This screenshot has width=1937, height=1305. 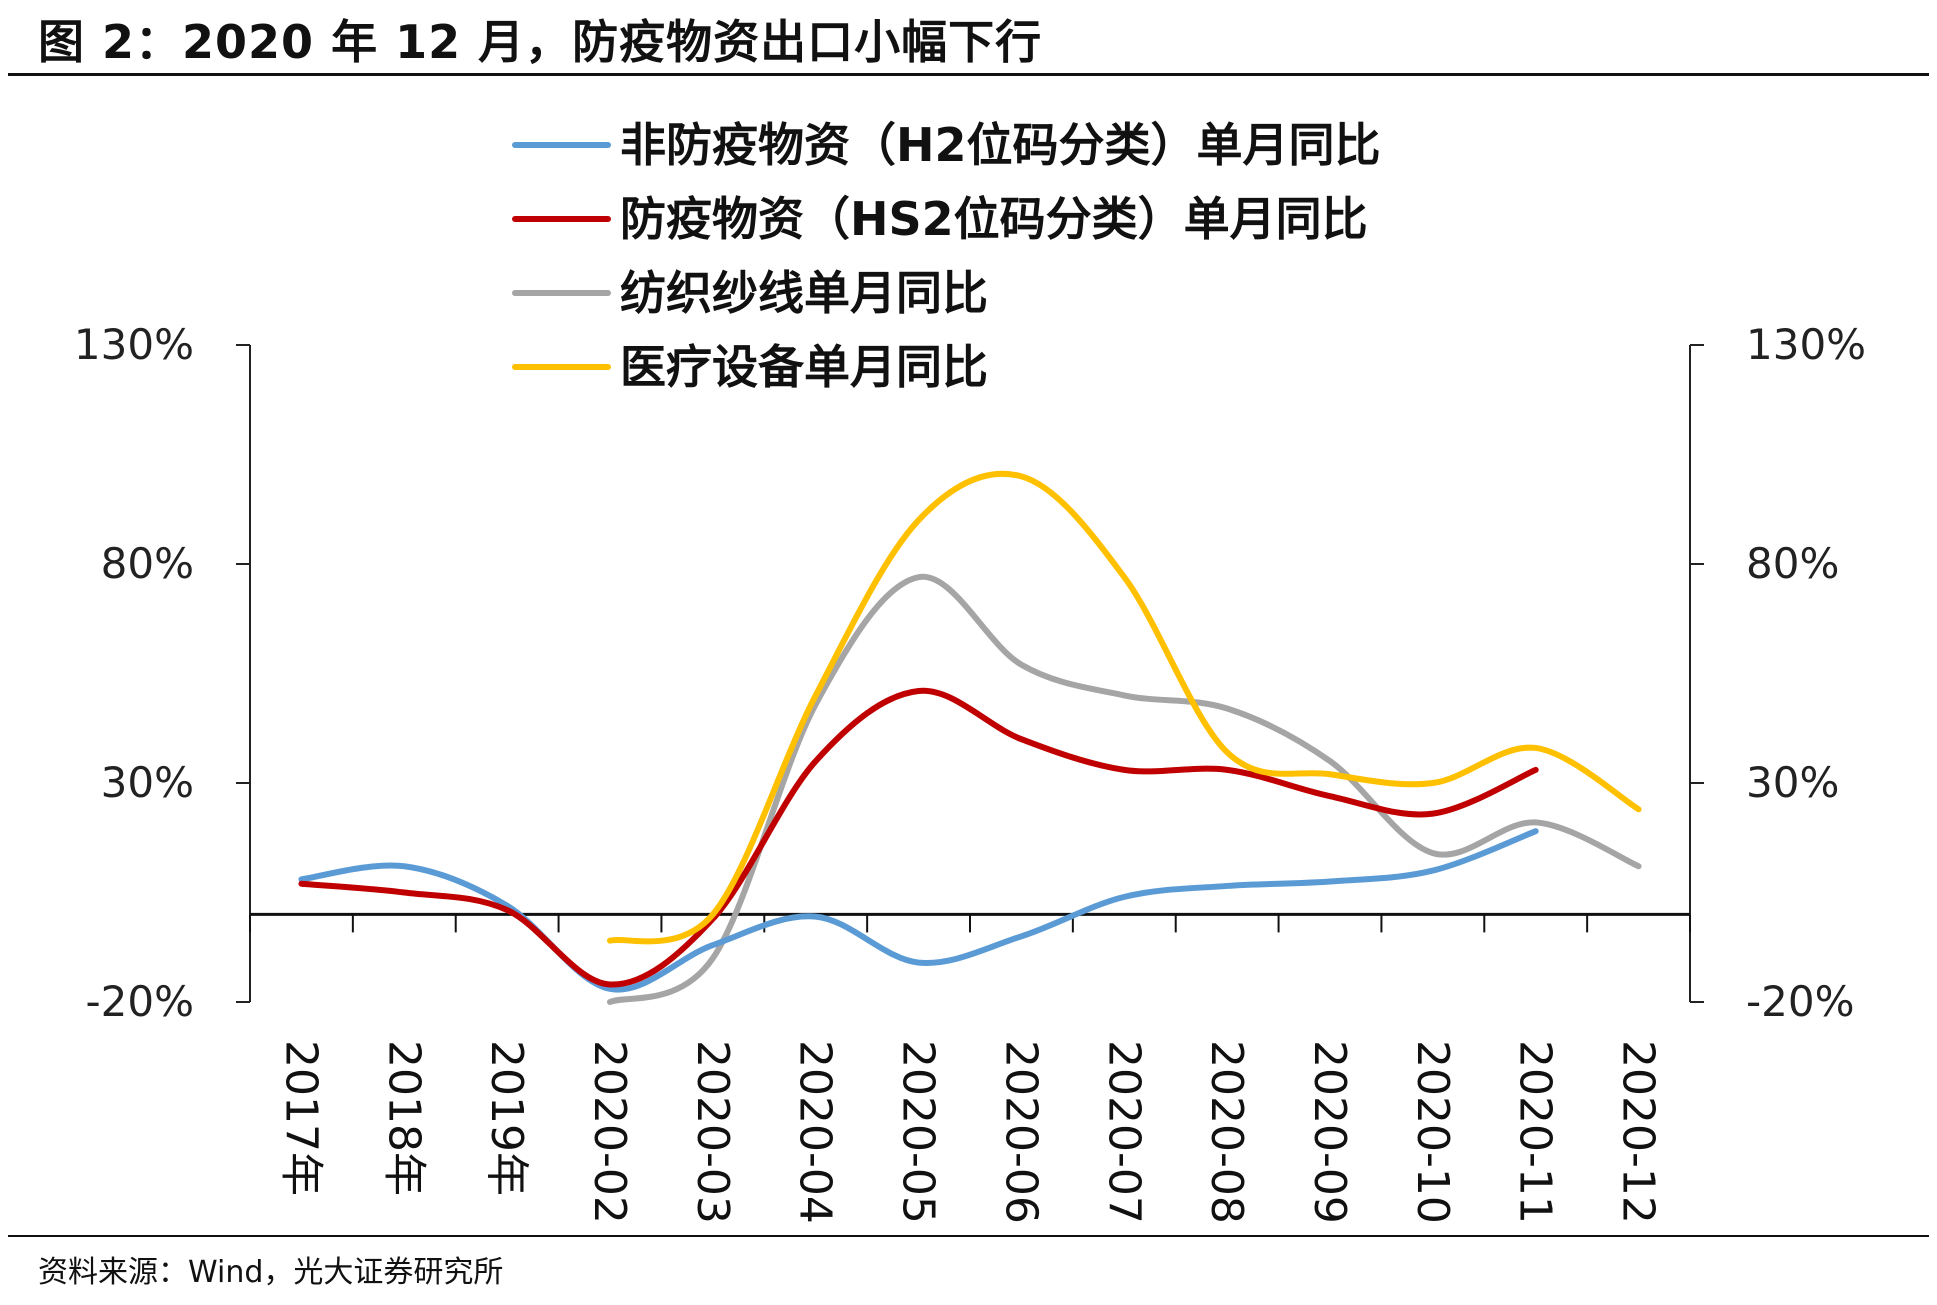 I want to click on right-tick-label: 130%, so click(x=1806, y=344).